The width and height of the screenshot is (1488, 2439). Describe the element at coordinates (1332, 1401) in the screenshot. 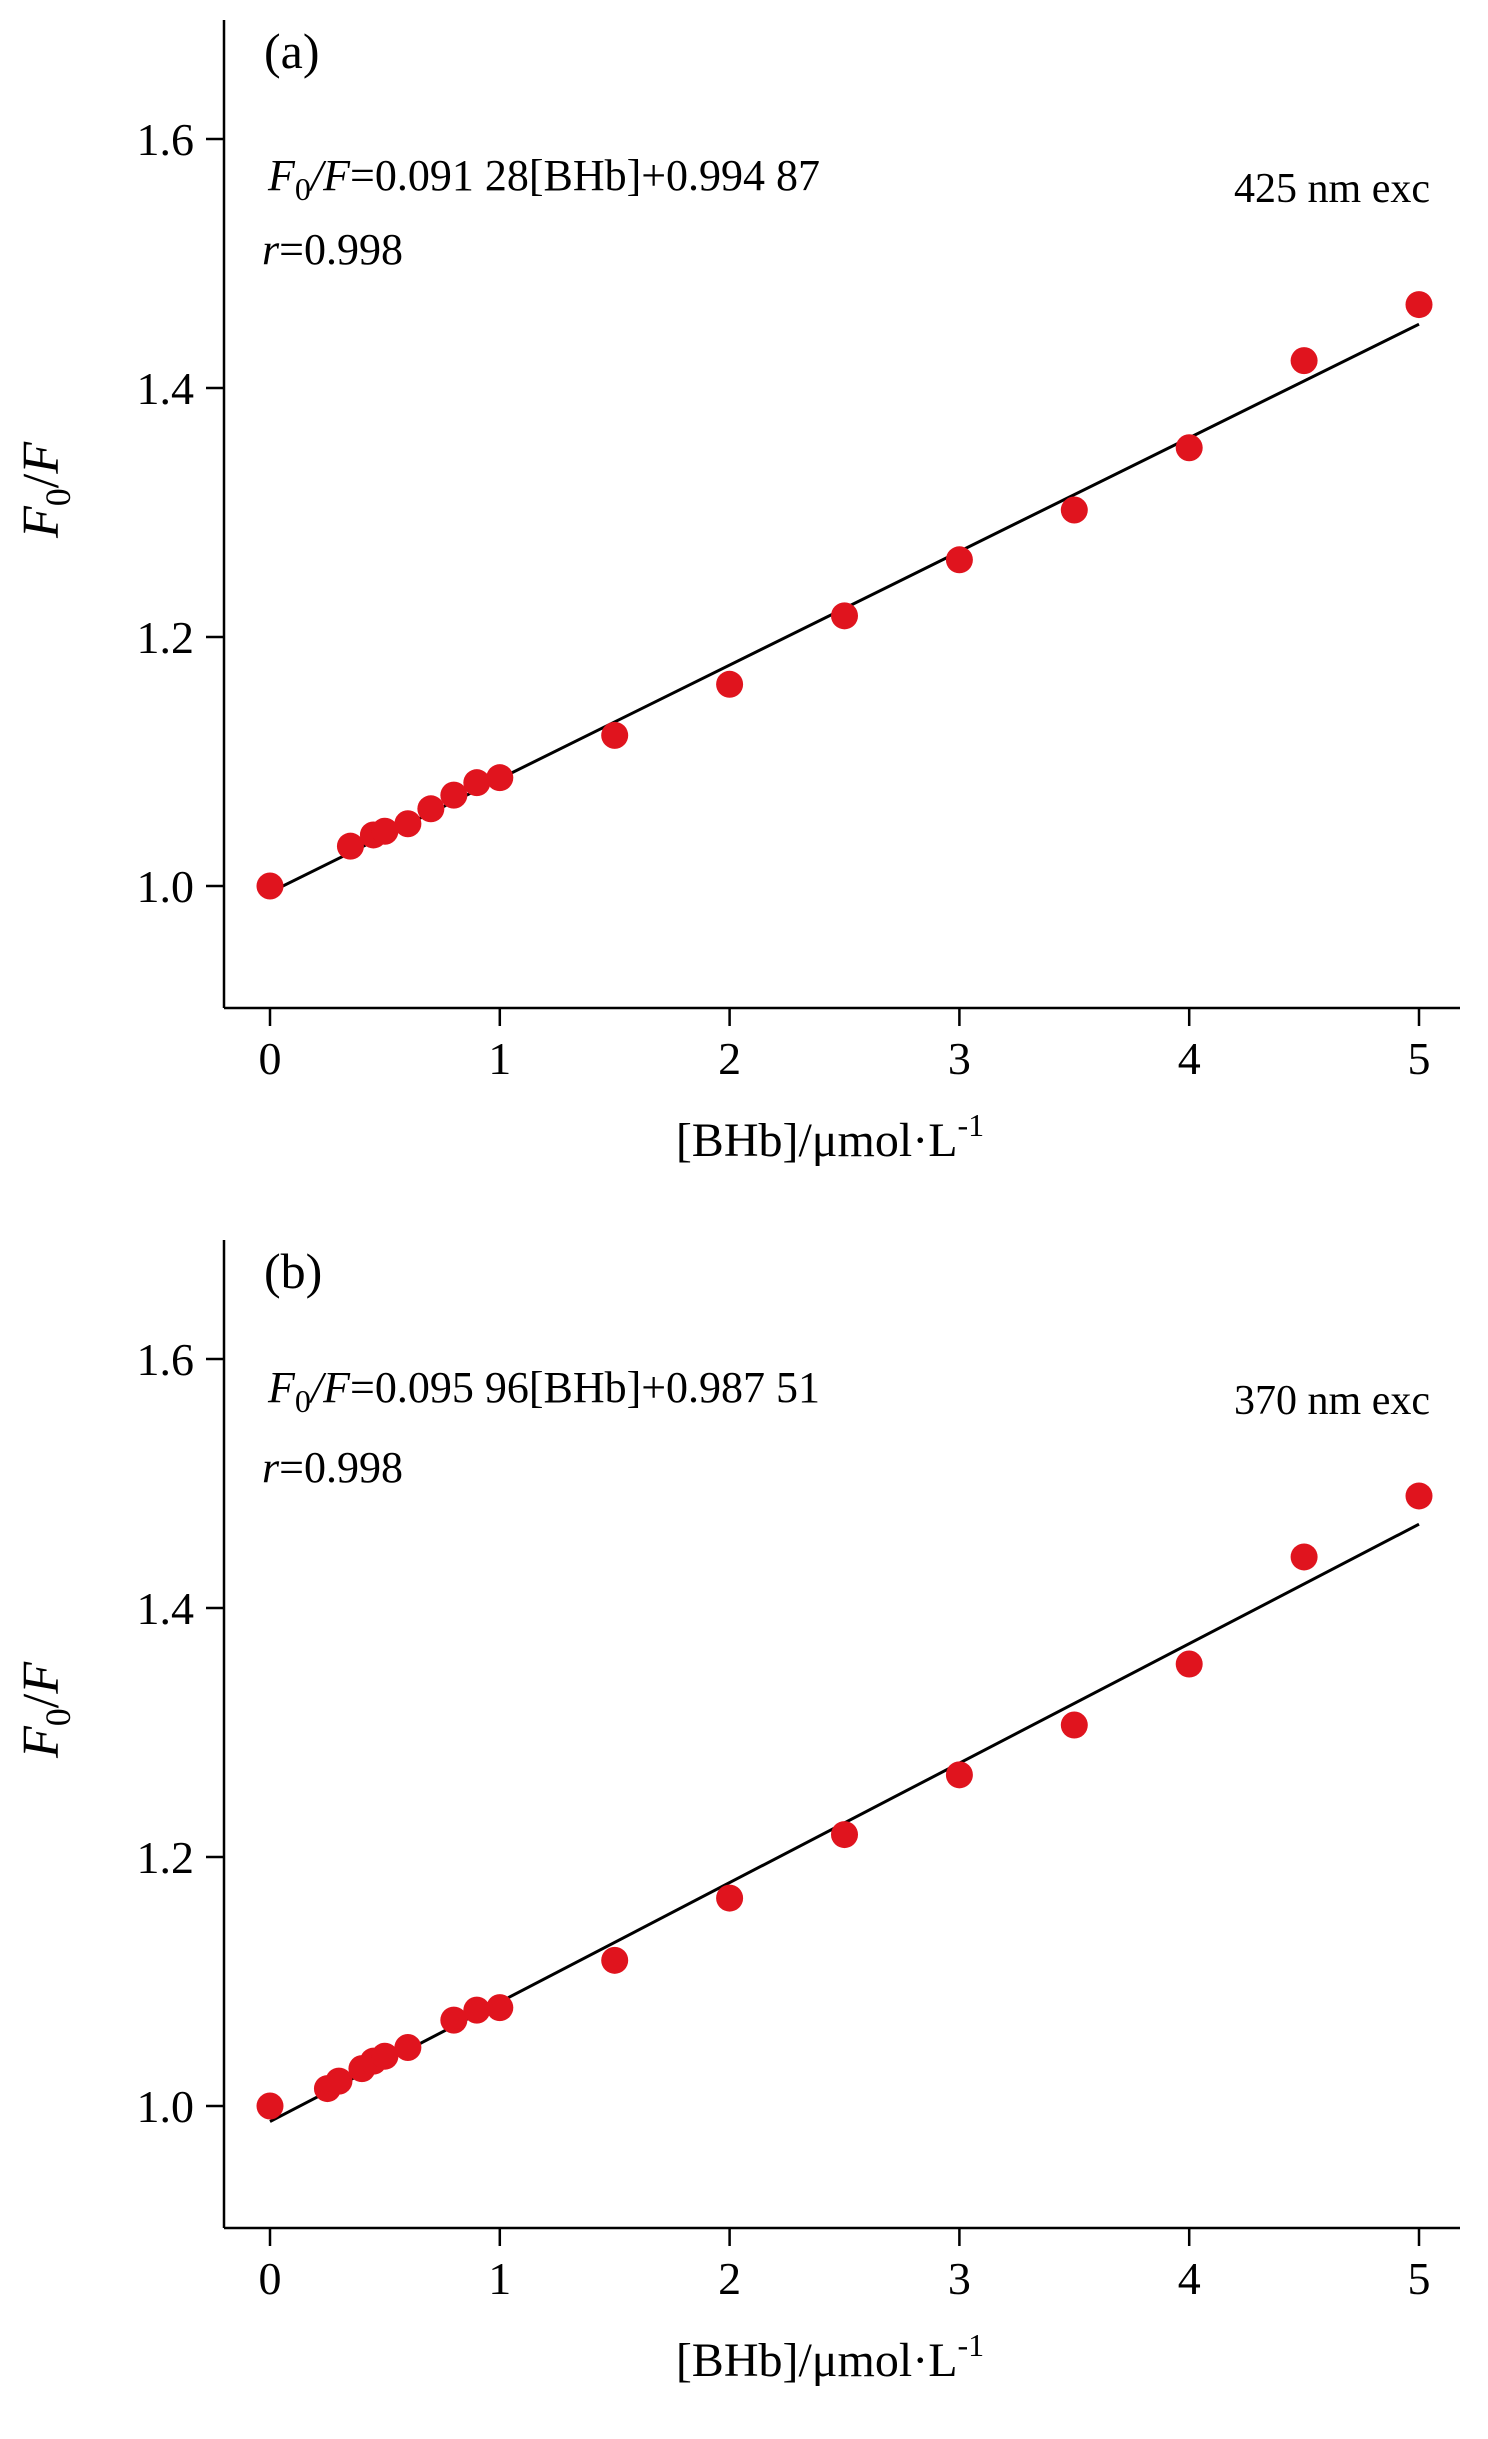

I see `excitation-annotation: 370 nm exc` at that location.